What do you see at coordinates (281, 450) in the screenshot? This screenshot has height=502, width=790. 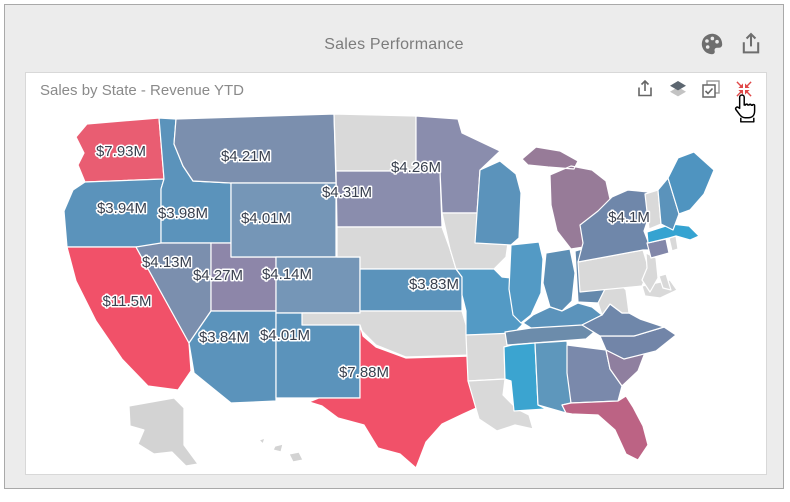 I see `state-HI` at bounding box center [281, 450].